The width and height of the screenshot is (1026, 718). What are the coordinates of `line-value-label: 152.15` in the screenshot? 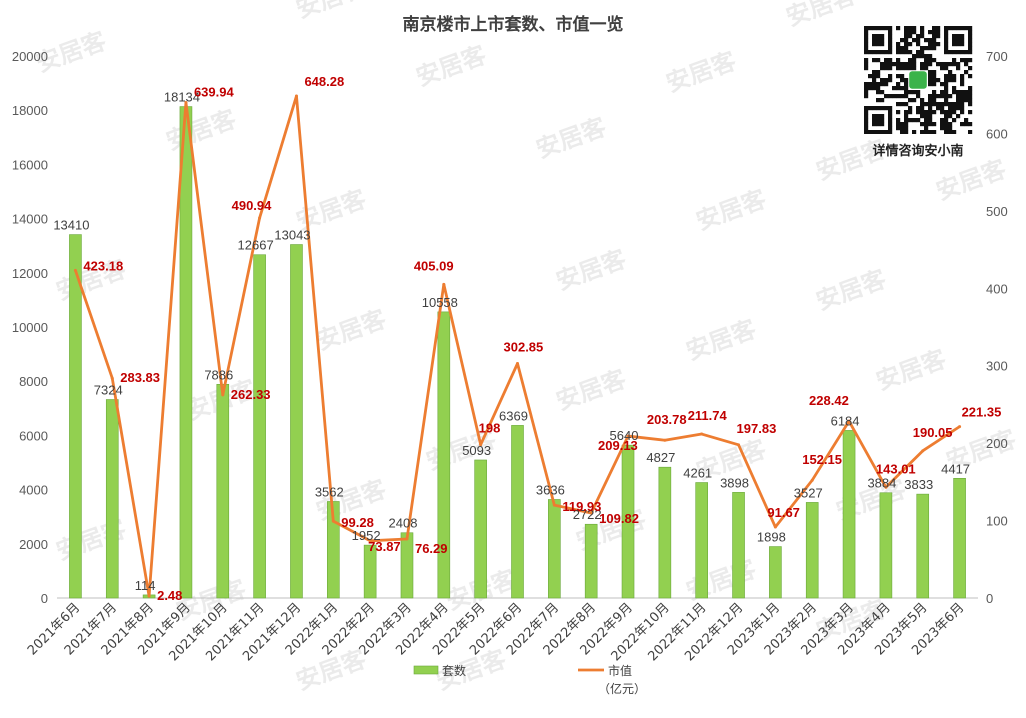 It's located at (822, 459).